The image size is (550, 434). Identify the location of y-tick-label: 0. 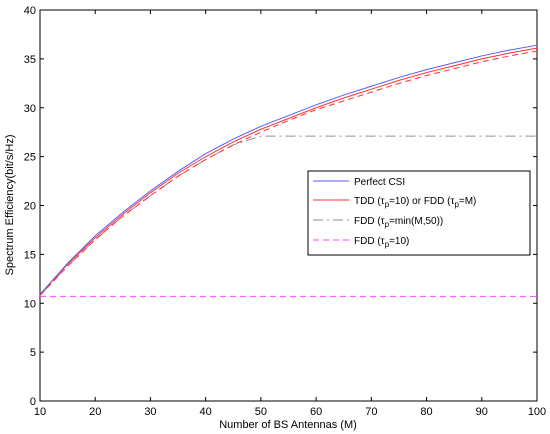
(33, 402).